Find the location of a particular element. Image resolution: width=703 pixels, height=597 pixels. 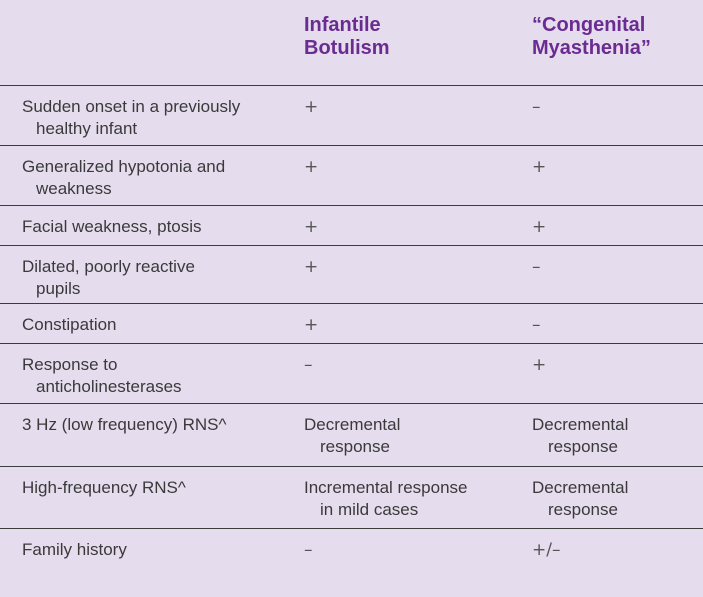

row-label: Generalized hypotonia and weakness is located at coordinates (144, 174).